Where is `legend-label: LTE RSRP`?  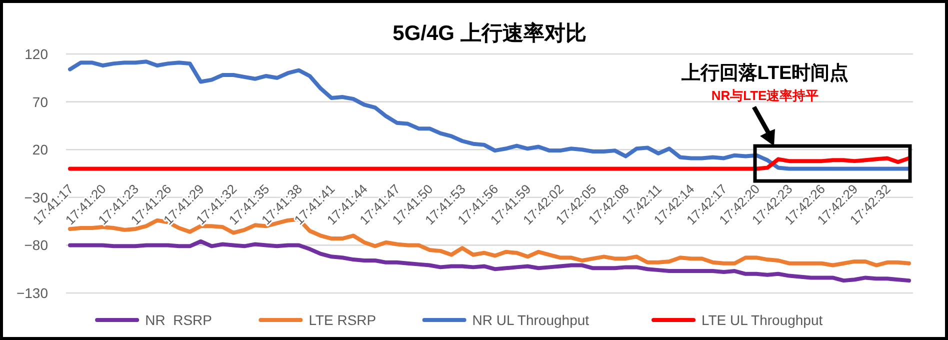 legend-label: LTE RSRP is located at coordinates (342, 320).